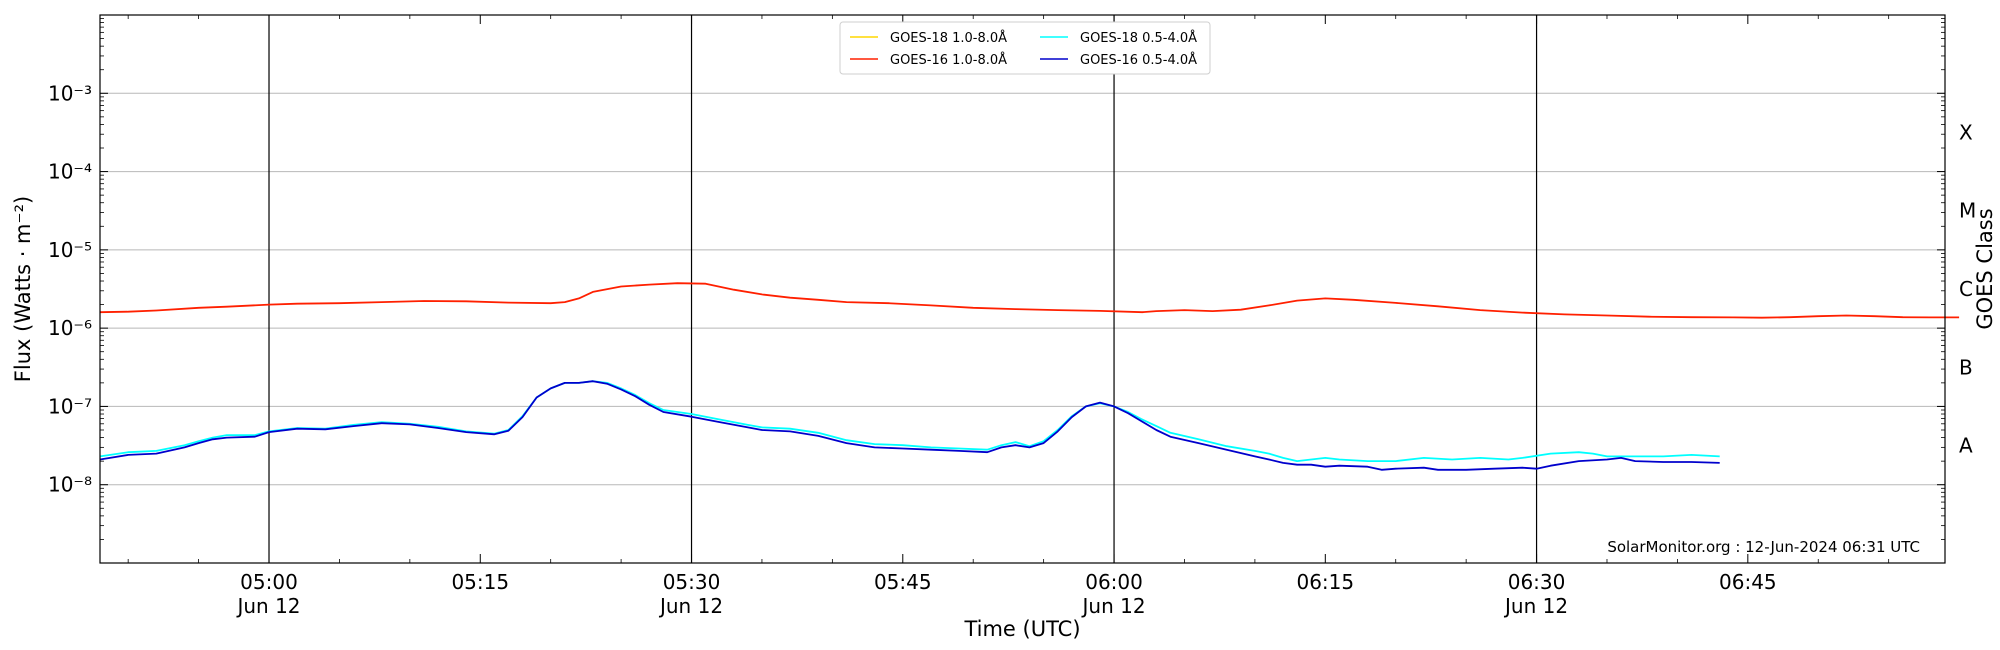 This screenshot has height=650, width=2000. Describe the element at coordinates (1966, 446) in the screenshot. I see `goes-class-a: A` at that location.